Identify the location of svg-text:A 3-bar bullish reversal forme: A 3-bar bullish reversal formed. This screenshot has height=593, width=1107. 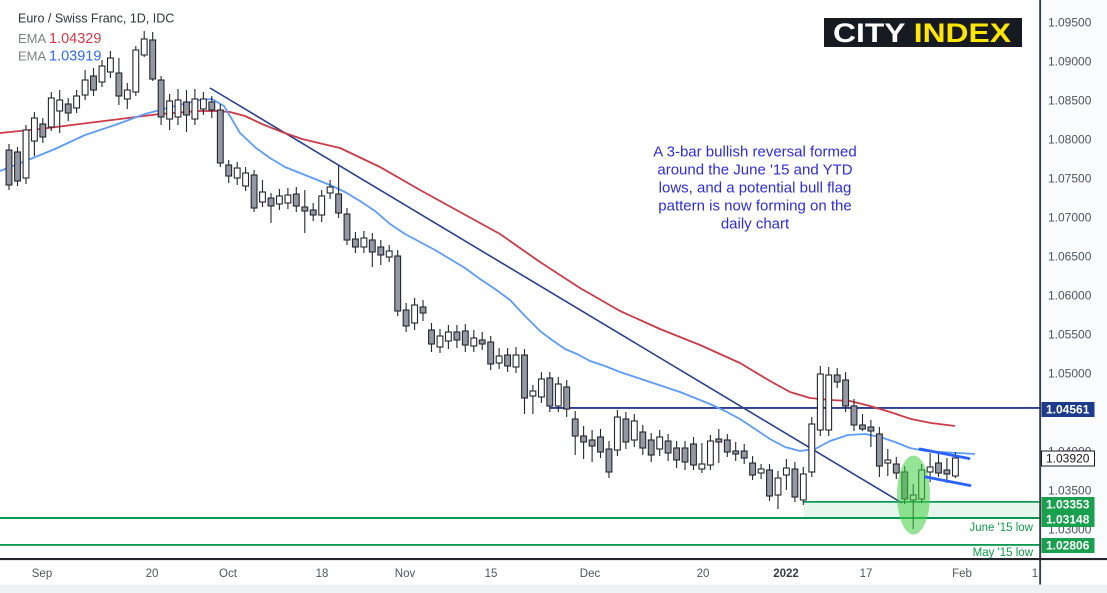
(754, 152).